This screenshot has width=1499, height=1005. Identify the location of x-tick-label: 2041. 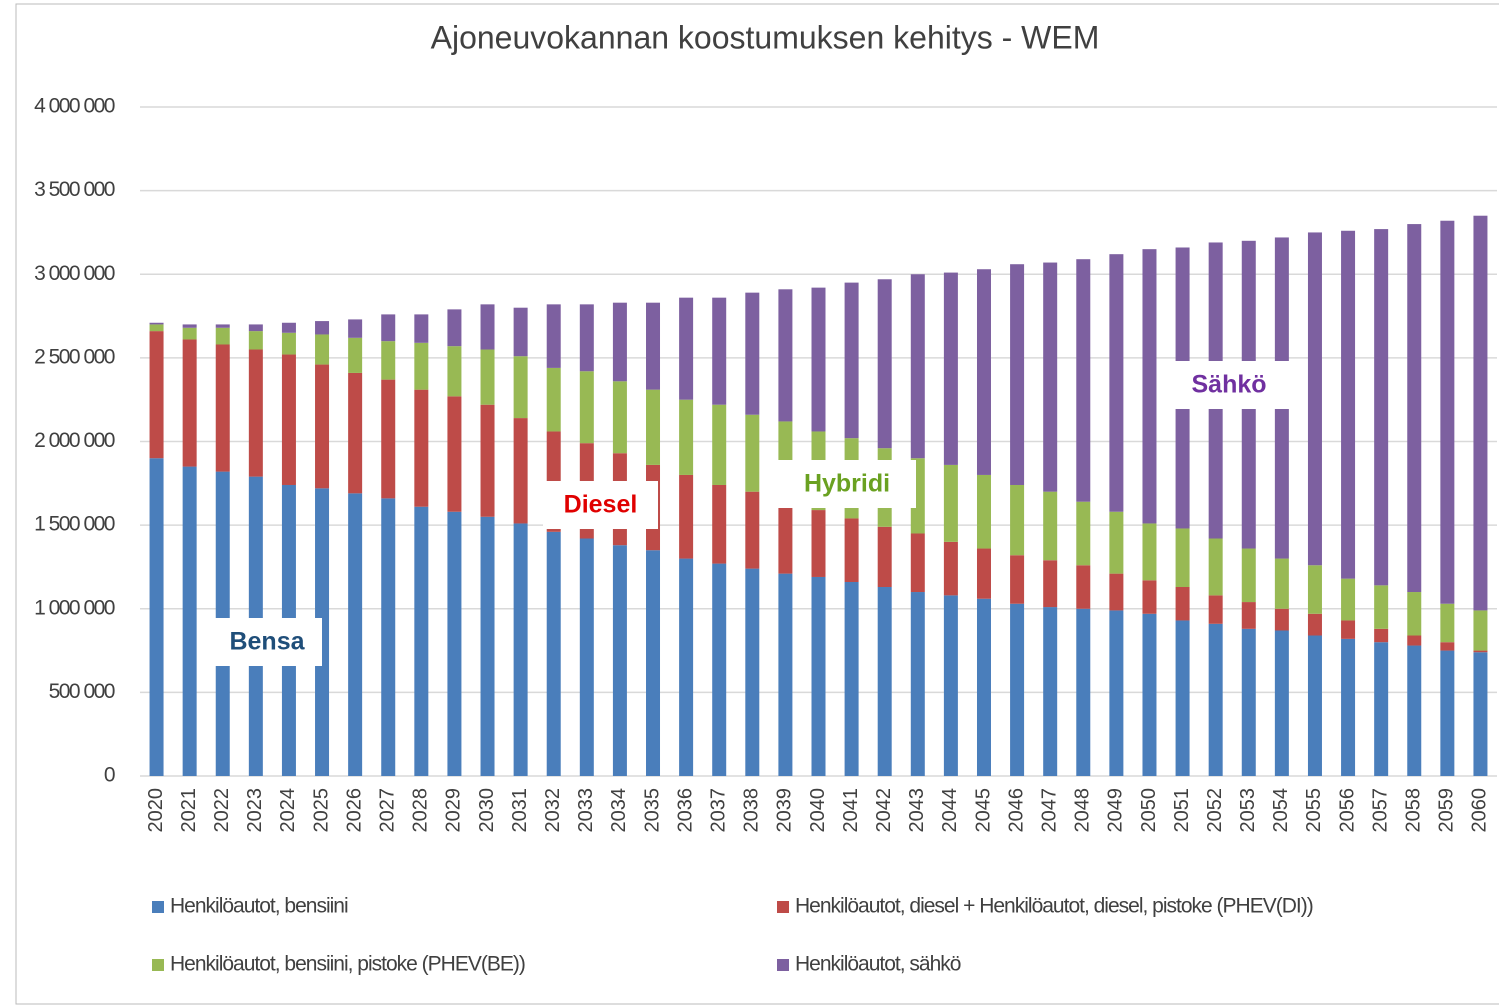
(851, 810).